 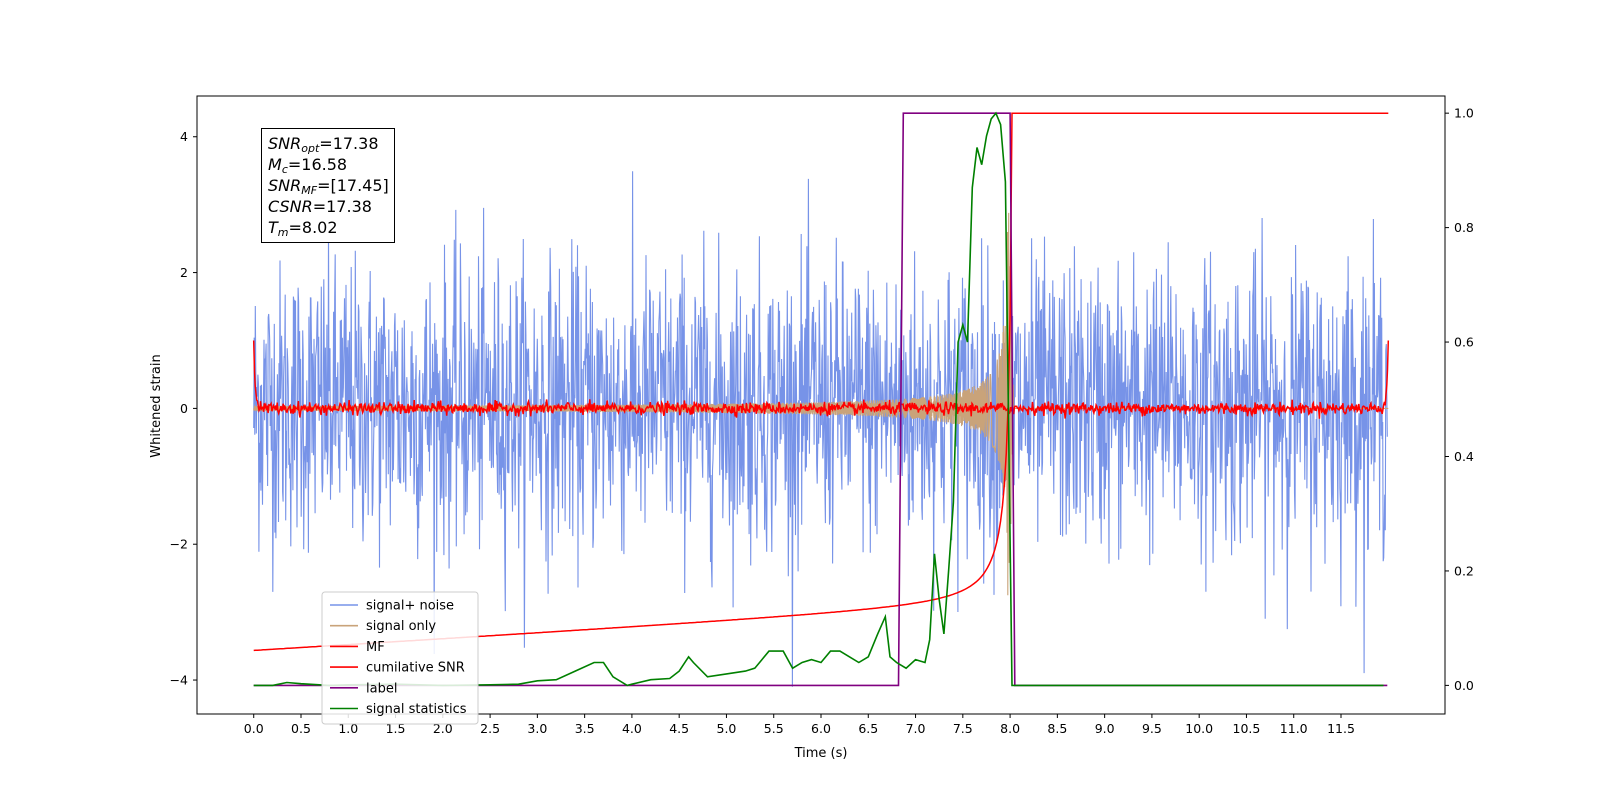 What do you see at coordinates (301, 728) in the screenshot?
I see `x-tick-label: 0.5` at bounding box center [301, 728].